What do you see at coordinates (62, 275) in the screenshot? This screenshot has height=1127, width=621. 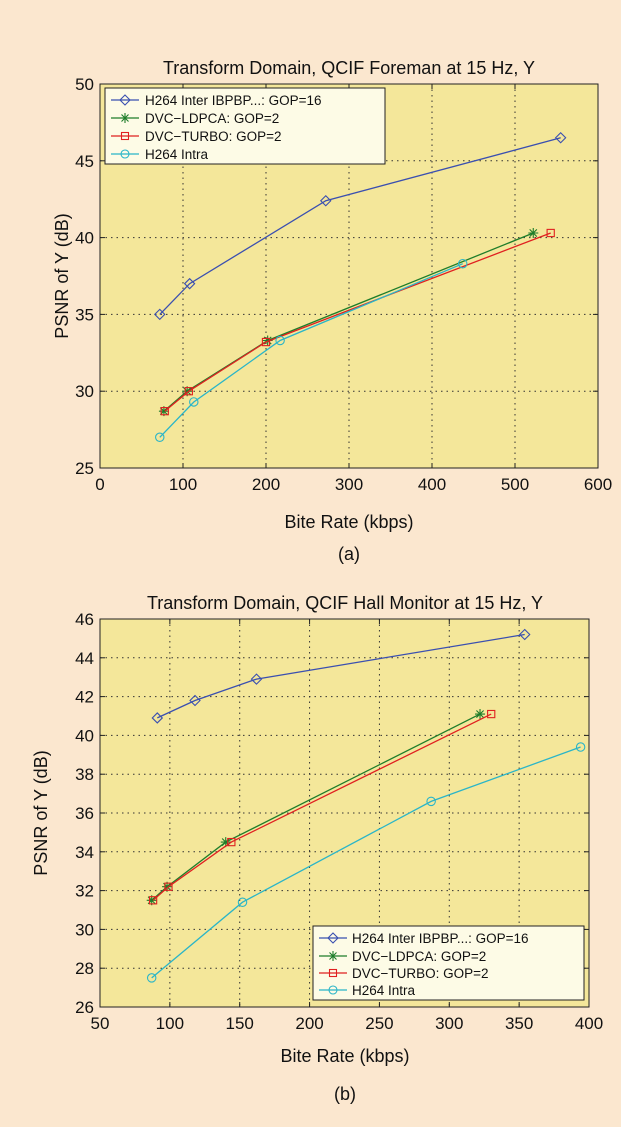 I see `panel-a-y-axis-label: PSNR of Y (dB)` at bounding box center [62, 275].